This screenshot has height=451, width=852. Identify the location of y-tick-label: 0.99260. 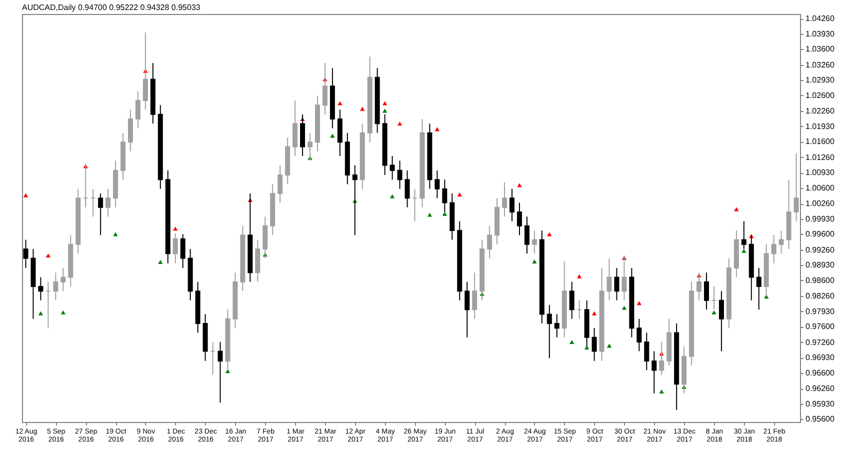
(820, 249).